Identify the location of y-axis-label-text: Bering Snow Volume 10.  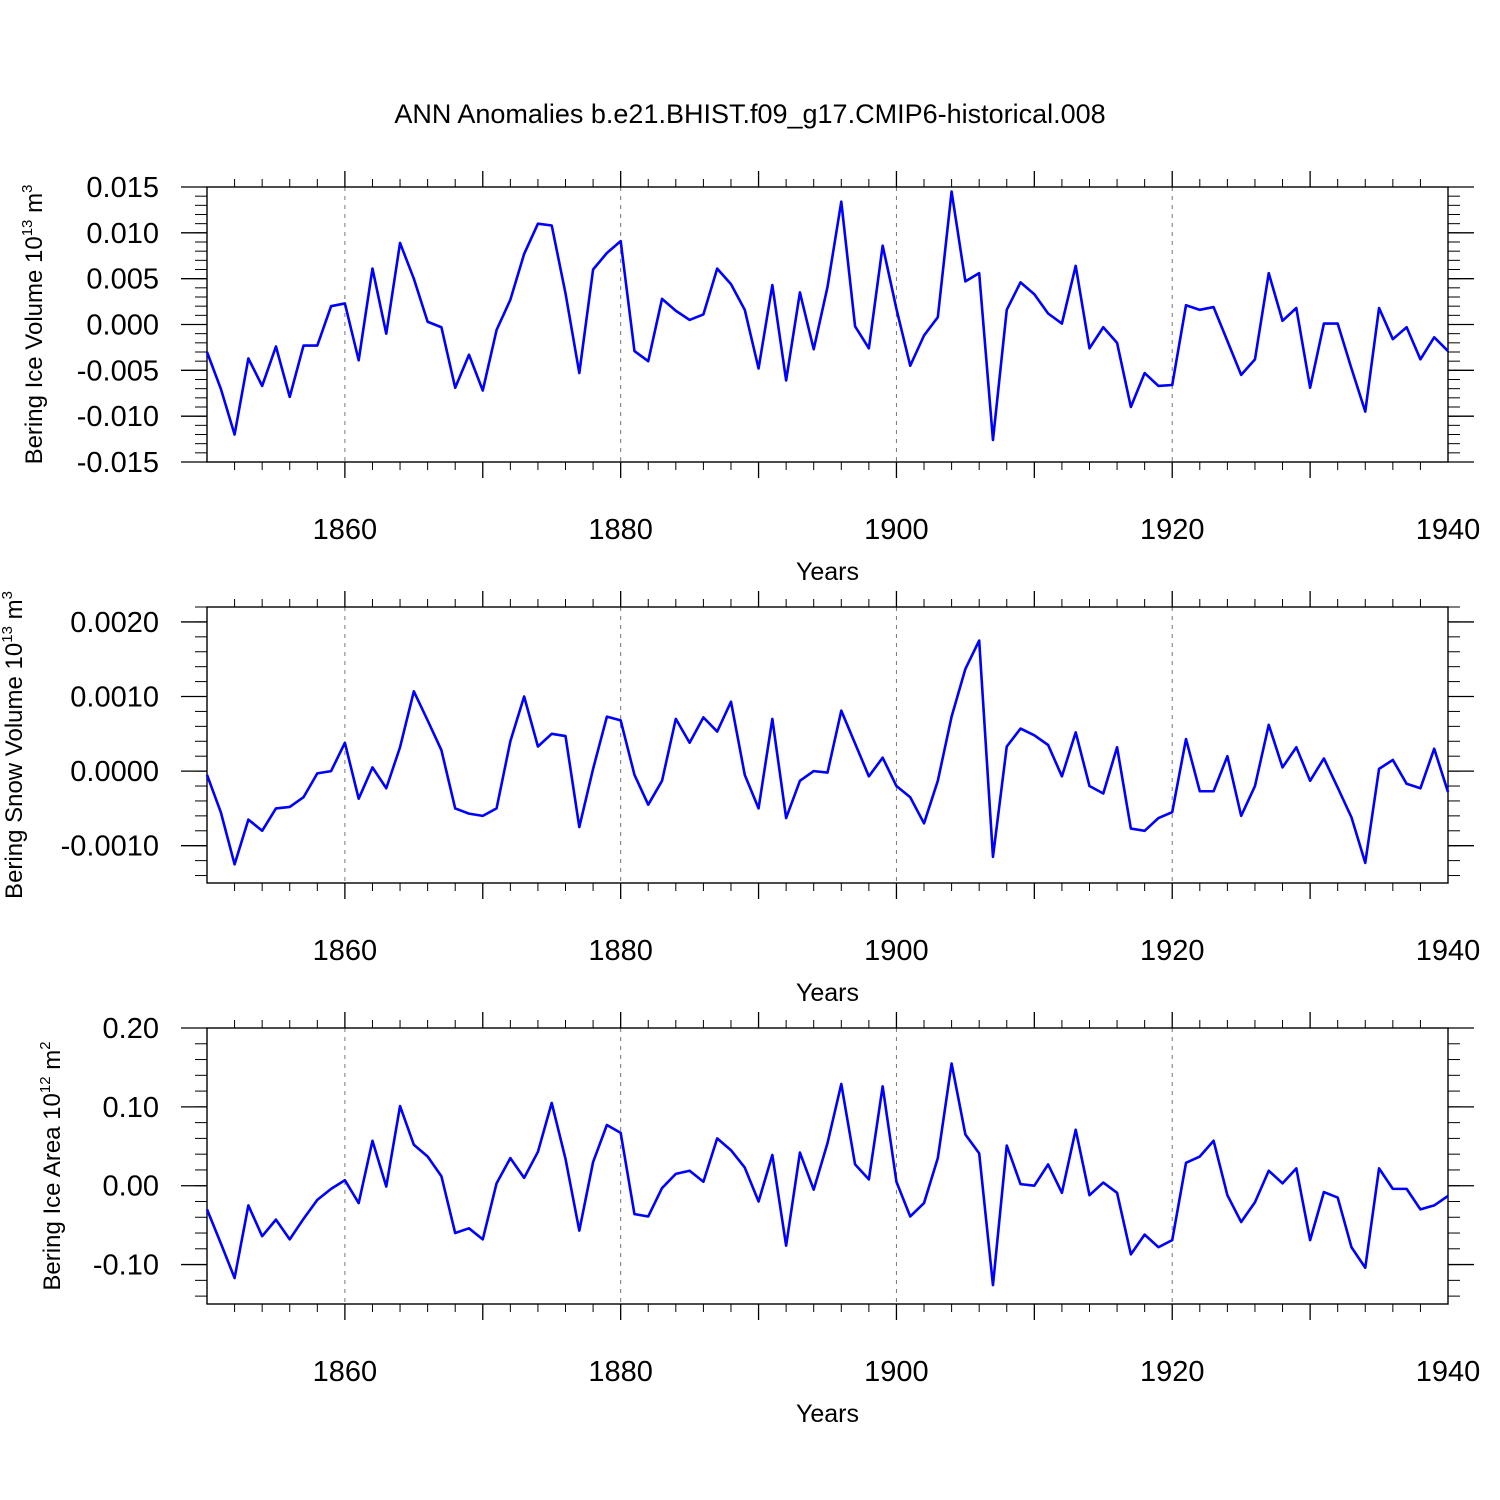
(14, 771).